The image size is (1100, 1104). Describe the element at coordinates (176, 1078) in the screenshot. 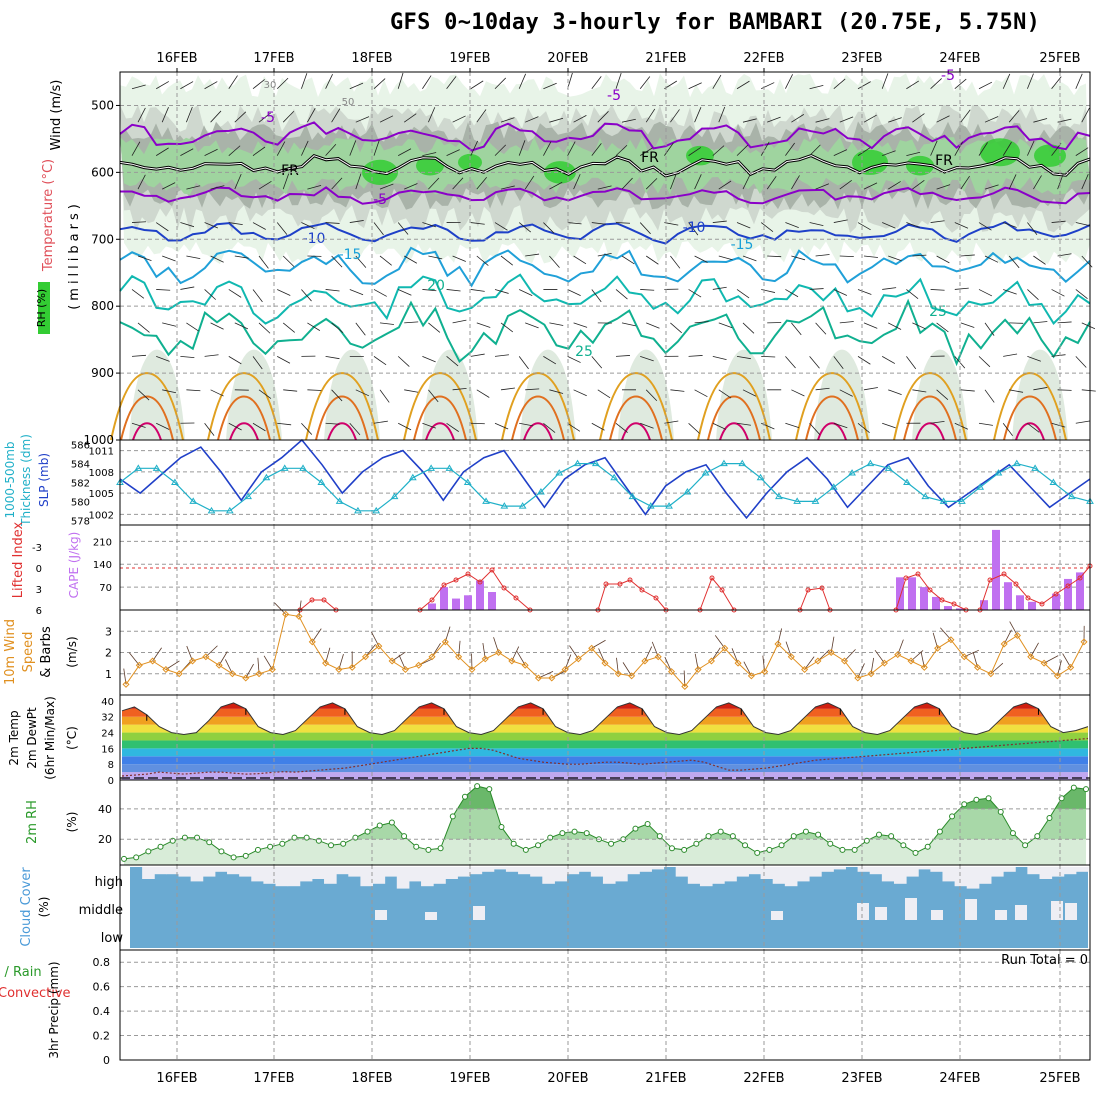

I see `date-label-bottom: 16FEB` at that location.